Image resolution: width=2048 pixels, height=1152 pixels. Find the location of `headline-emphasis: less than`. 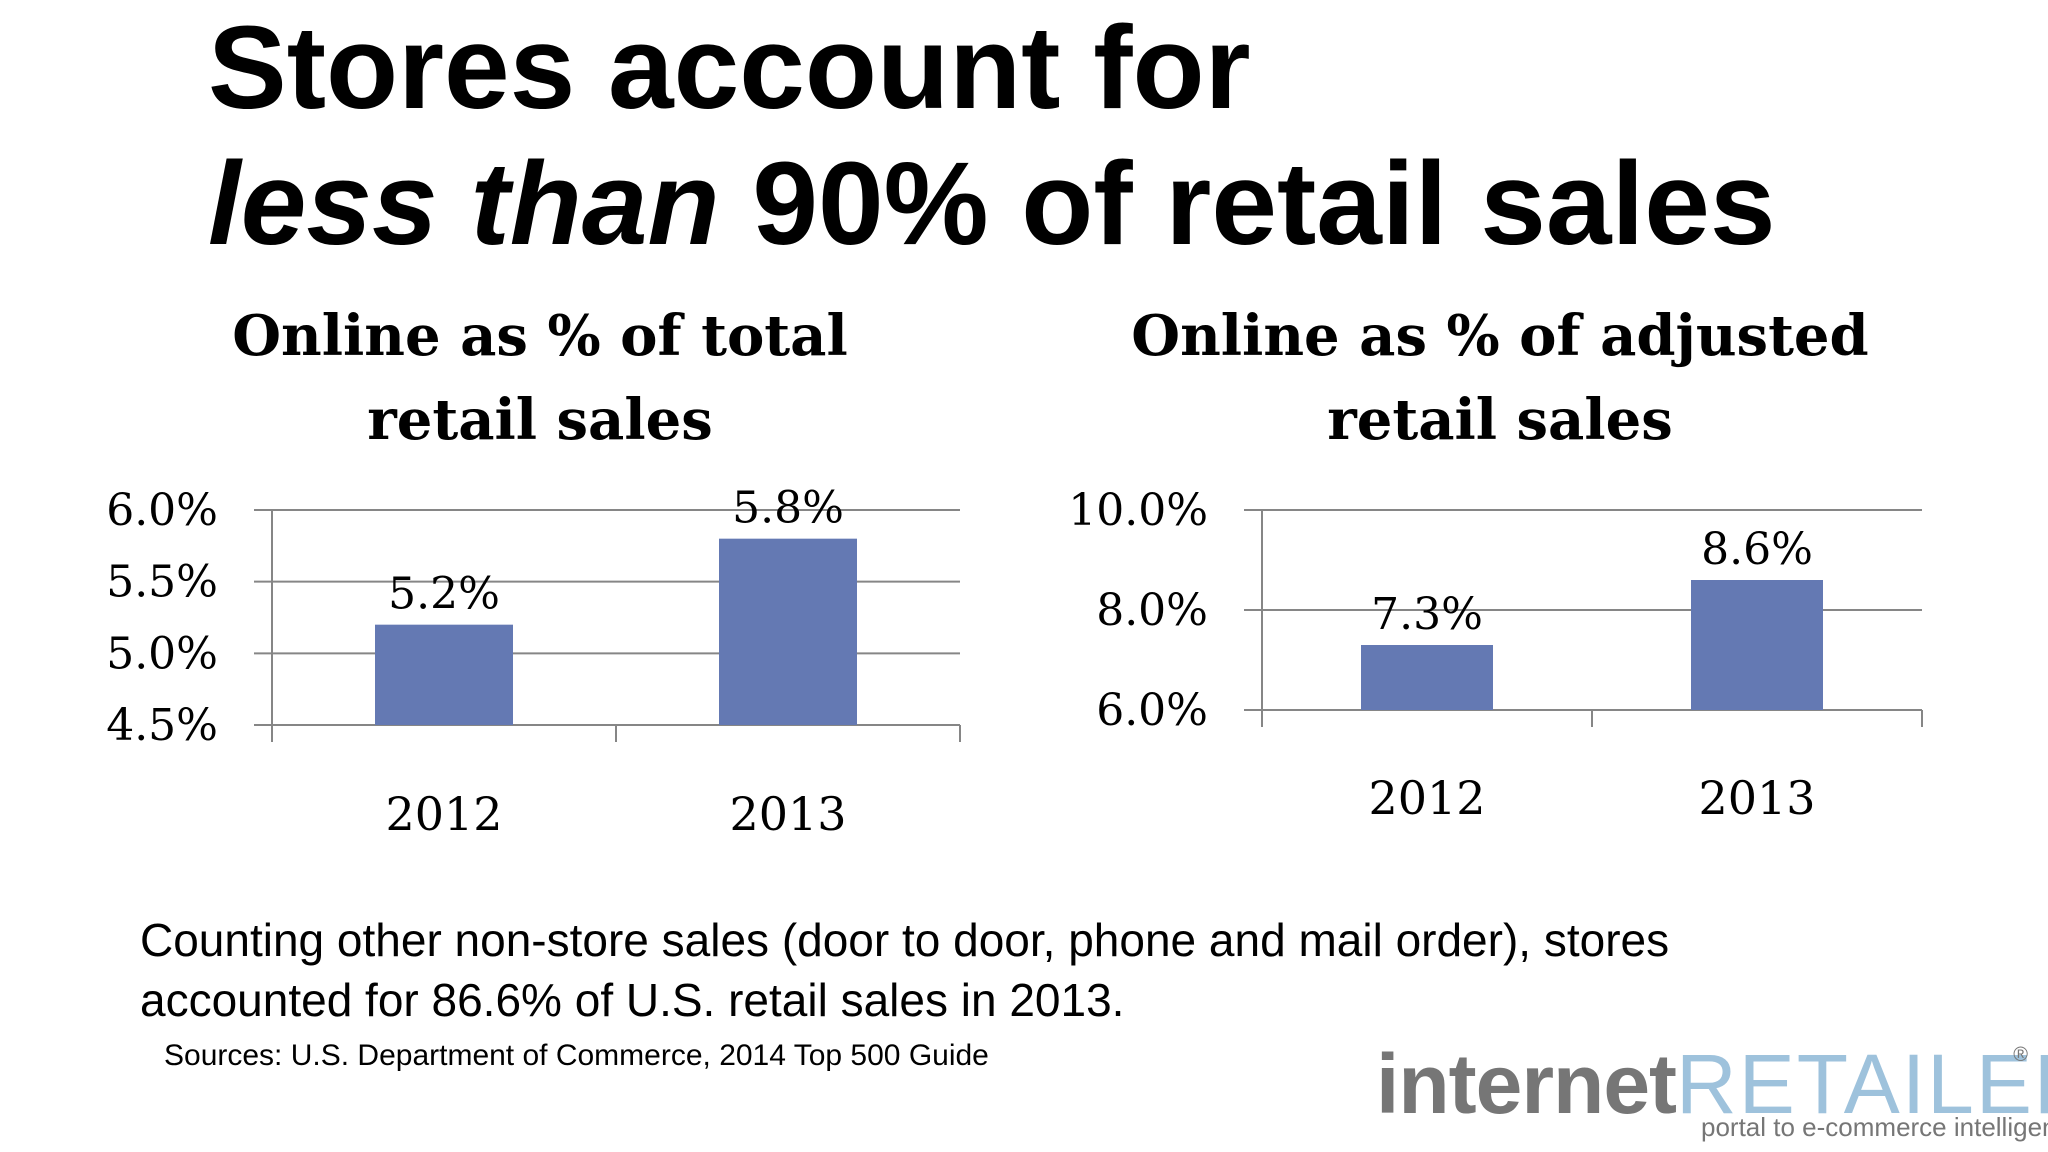

headline-emphasis: less than is located at coordinates (464, 204).